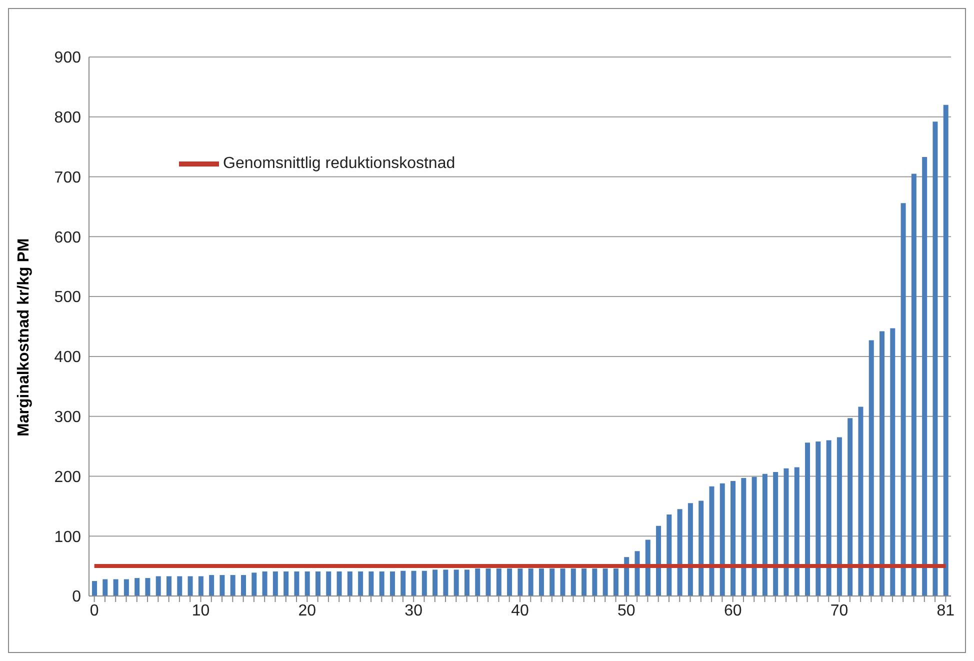 This screenshot has height=661, width=974. Describe the element at coordinates (733, 611) in the screenshot. I see `x-tick-label: 60` at that location.